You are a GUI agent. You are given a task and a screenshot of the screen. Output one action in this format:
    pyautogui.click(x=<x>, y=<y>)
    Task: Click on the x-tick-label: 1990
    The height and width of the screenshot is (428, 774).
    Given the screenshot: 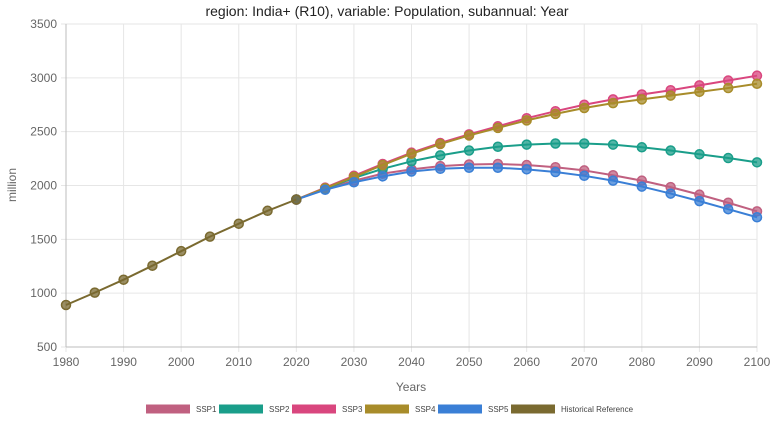 What is the action you would take?
    pyautogui.click(x=123, y=362)
    